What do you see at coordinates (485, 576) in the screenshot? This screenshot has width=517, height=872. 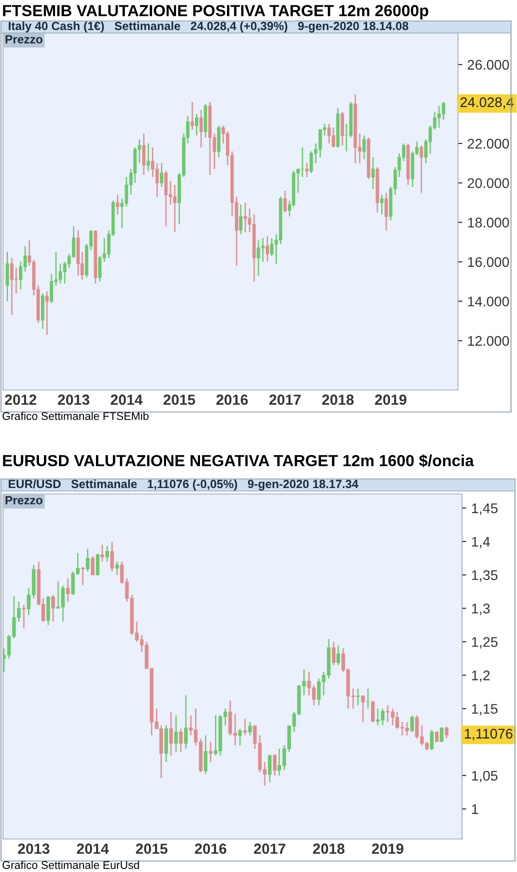 I see `y-tick-label: 1,35` at bounding box center [485, 576].